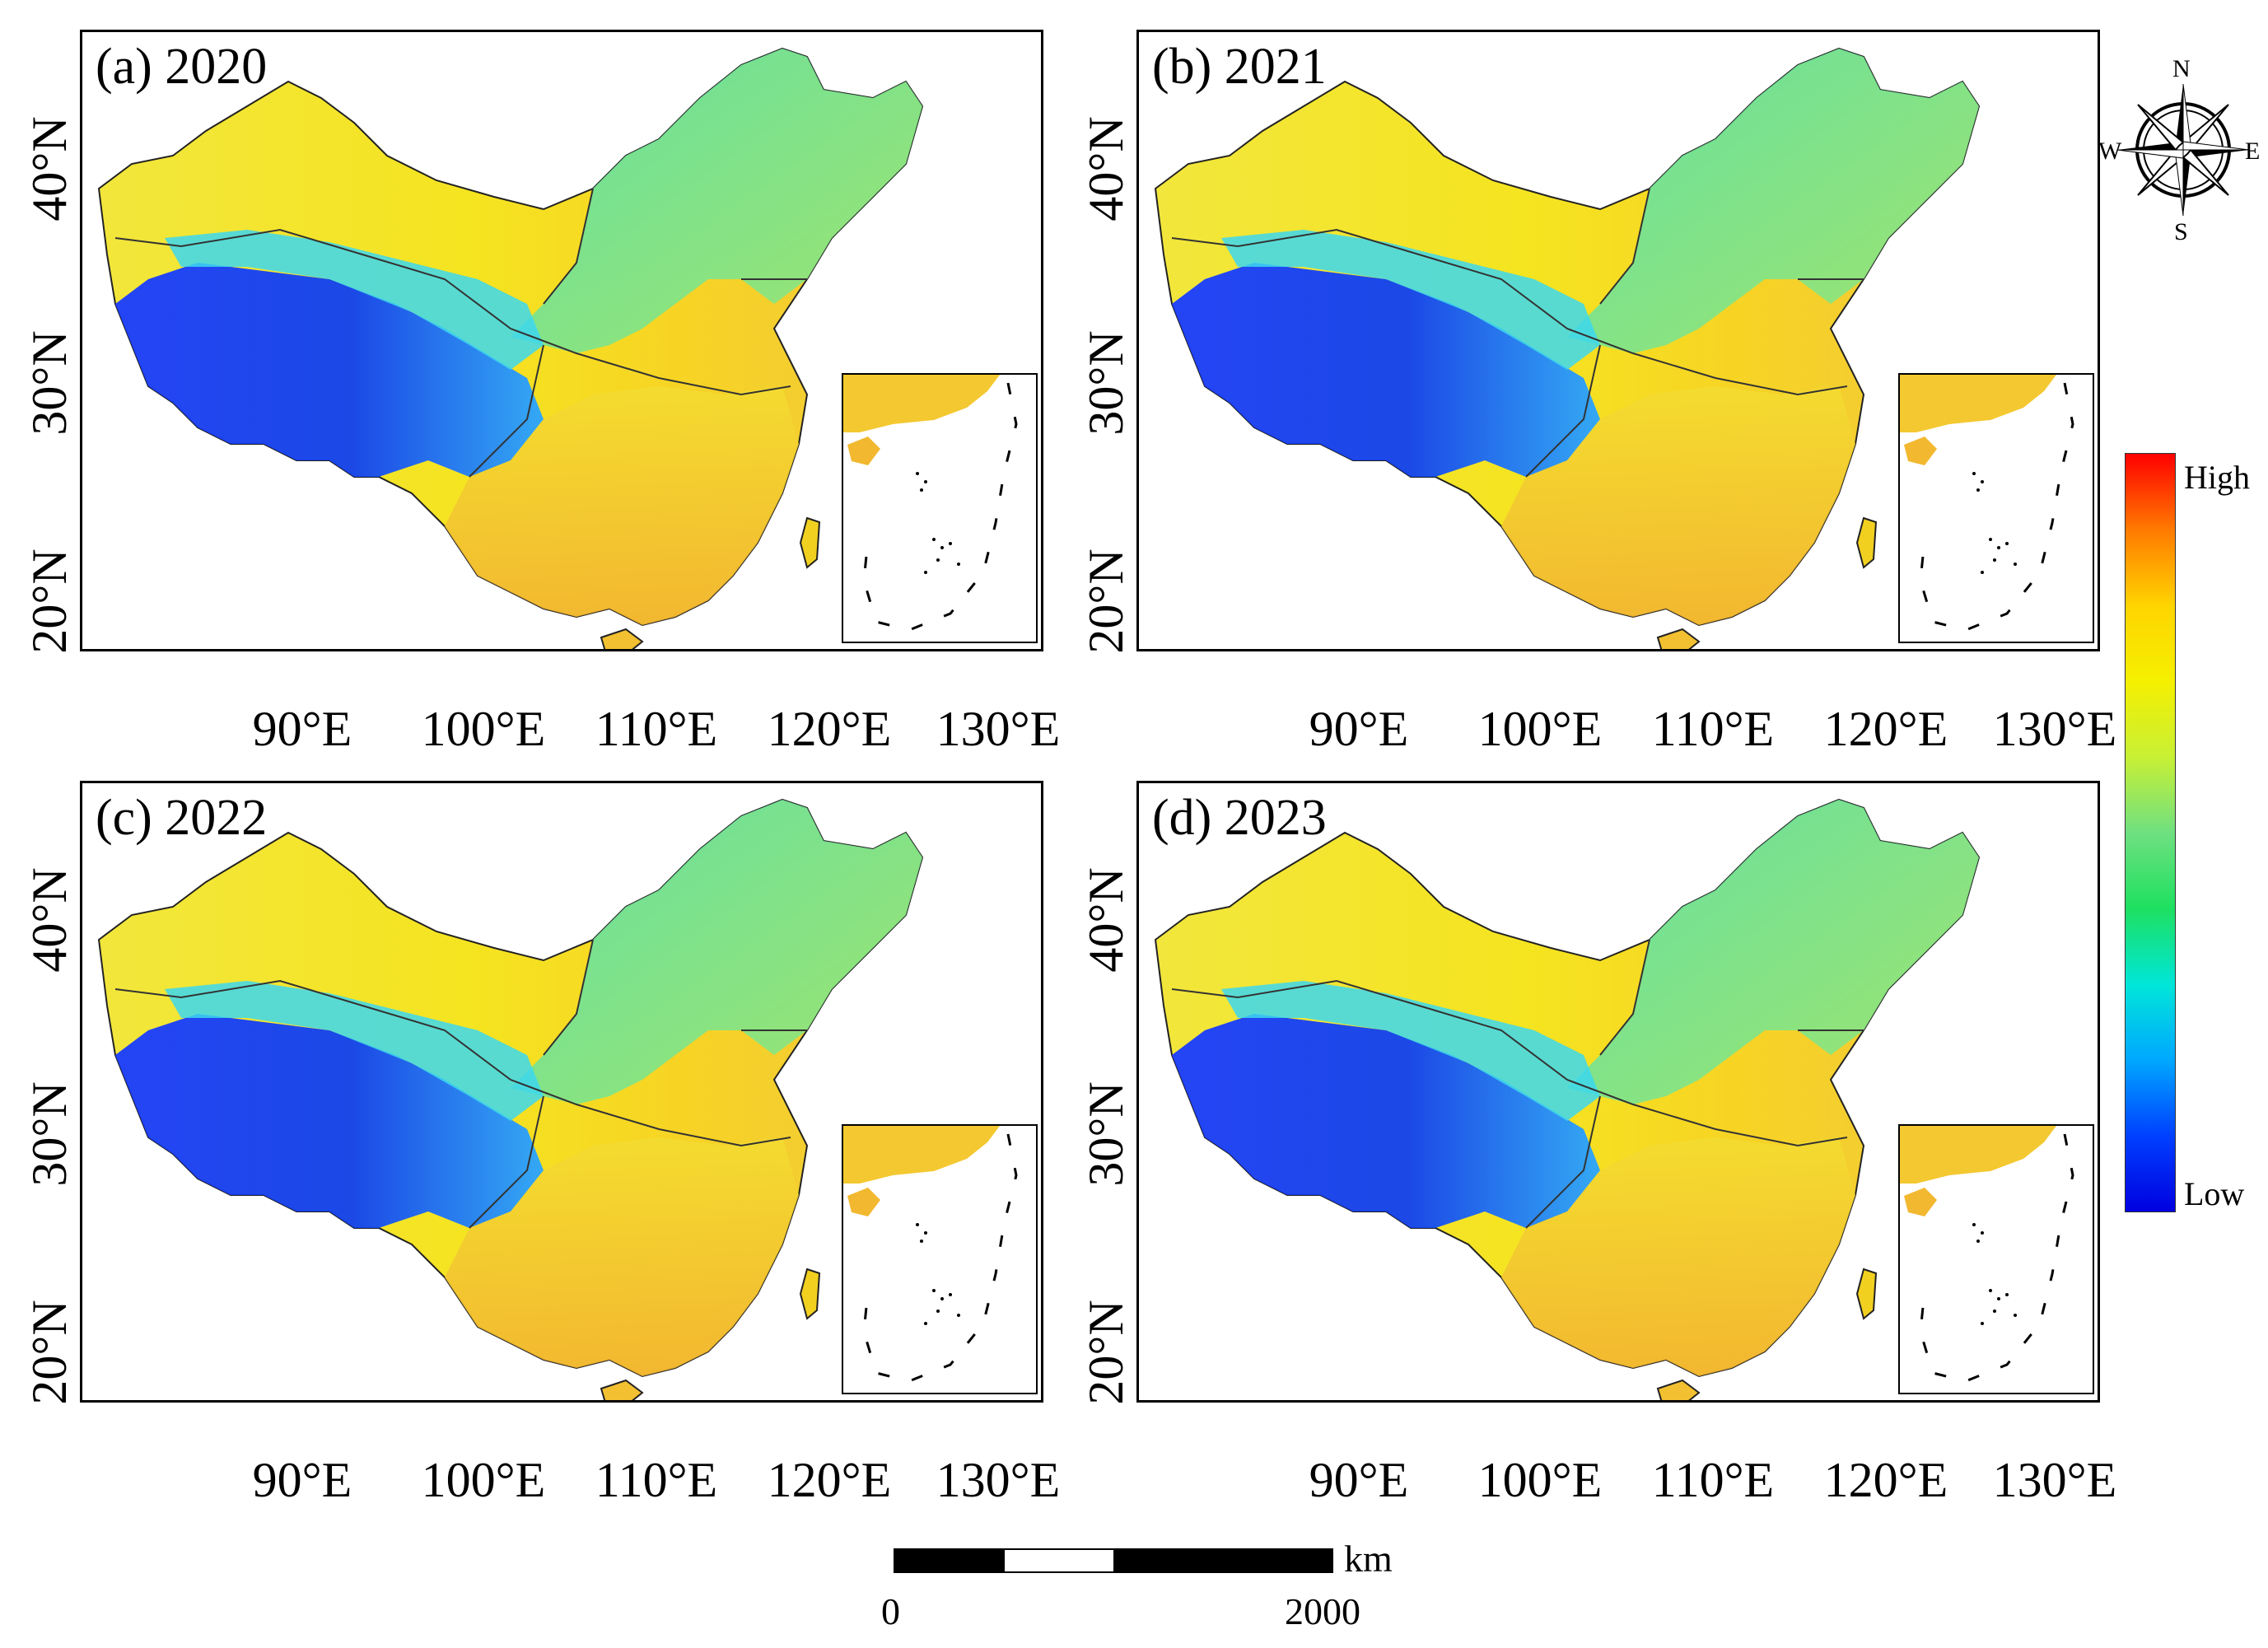  Describe the element at coordinates (2253, 152) in the screenshot. I see `east-label: E` at that location.